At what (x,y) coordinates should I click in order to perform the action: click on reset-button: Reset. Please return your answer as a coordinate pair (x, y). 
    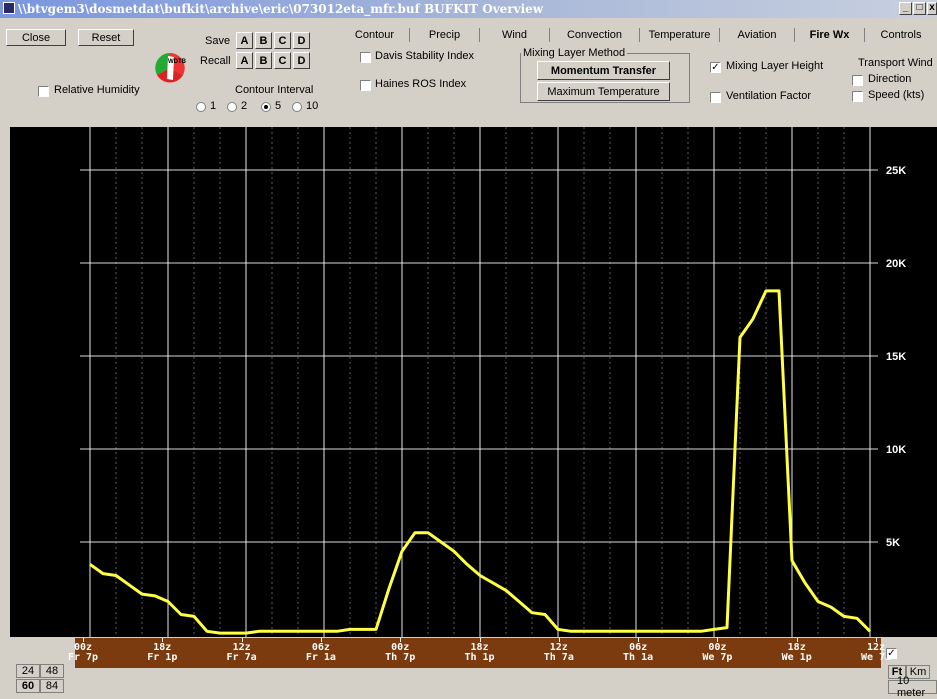
    Looking at the image, I should click on (106, 37).